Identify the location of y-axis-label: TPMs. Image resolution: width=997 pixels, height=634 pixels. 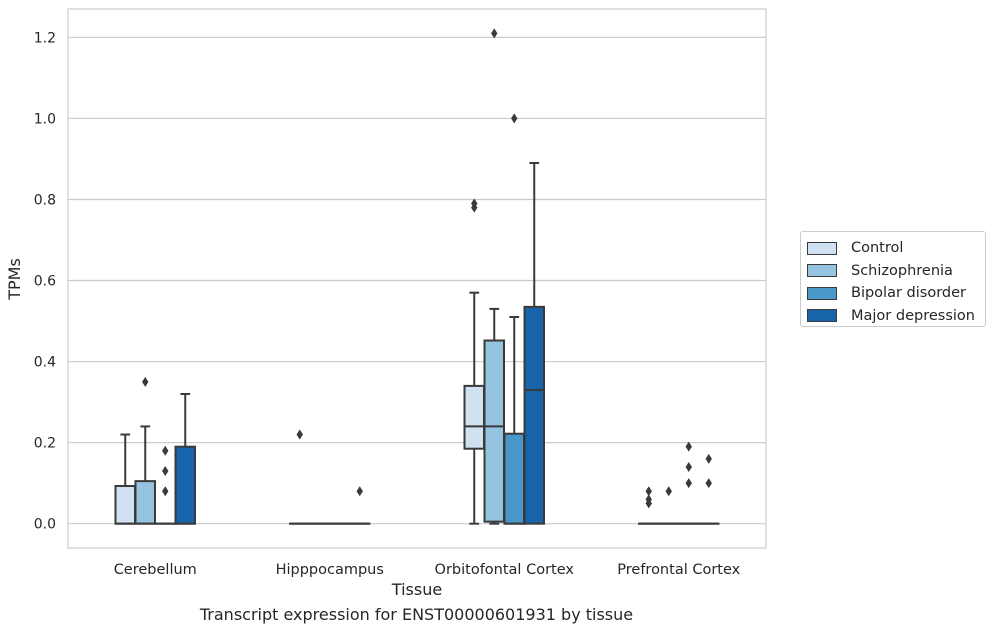
(14, 279).